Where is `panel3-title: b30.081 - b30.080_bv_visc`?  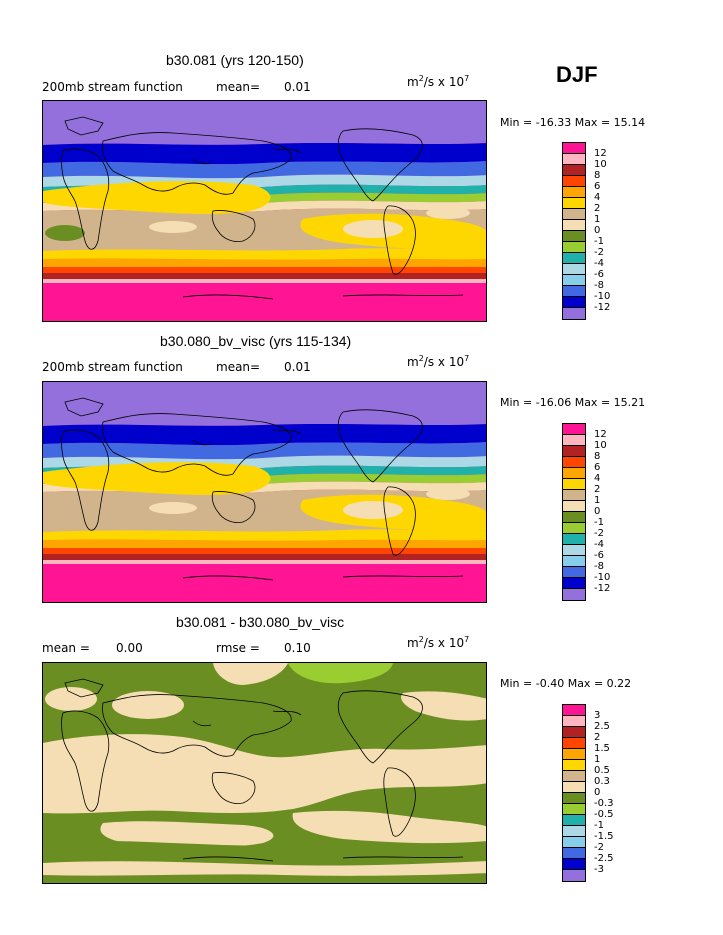
panel3-title: b30.081 - b30.080_bv_visc is located at coordinates (260, 622).